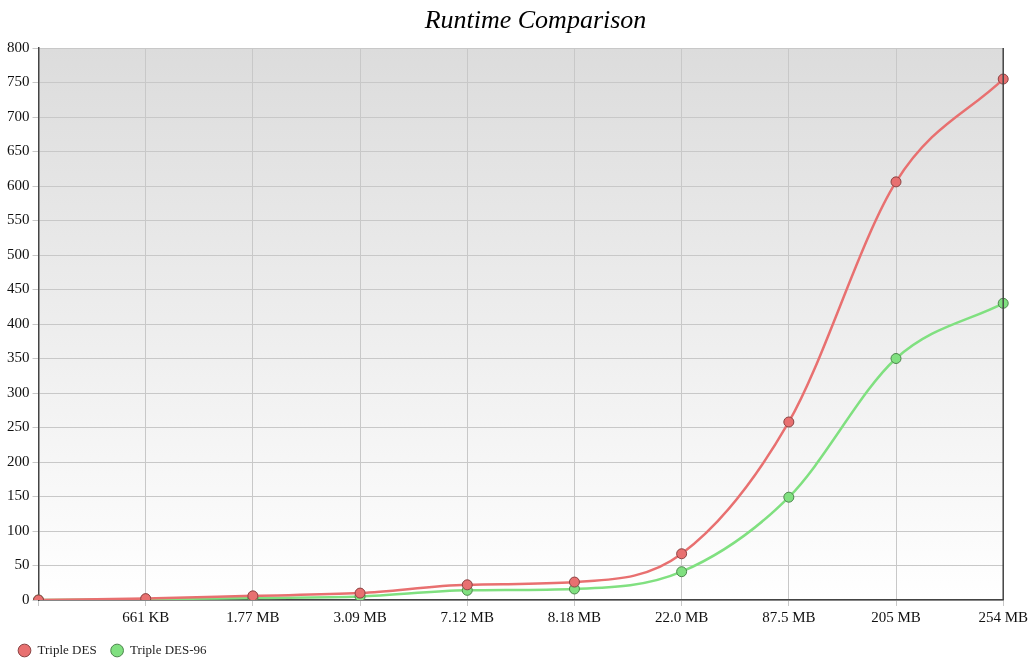 This screenshot has width=1031, height=667. Describe the element at coordinates (26, 598) in the screenshot. I see `y-tick-label: 0` at that location.